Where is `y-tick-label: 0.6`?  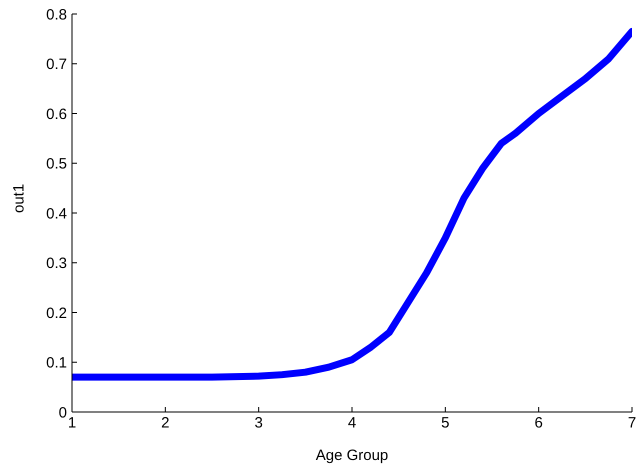
y-tick-label: 0.6 is located at coordinates (56, 114).